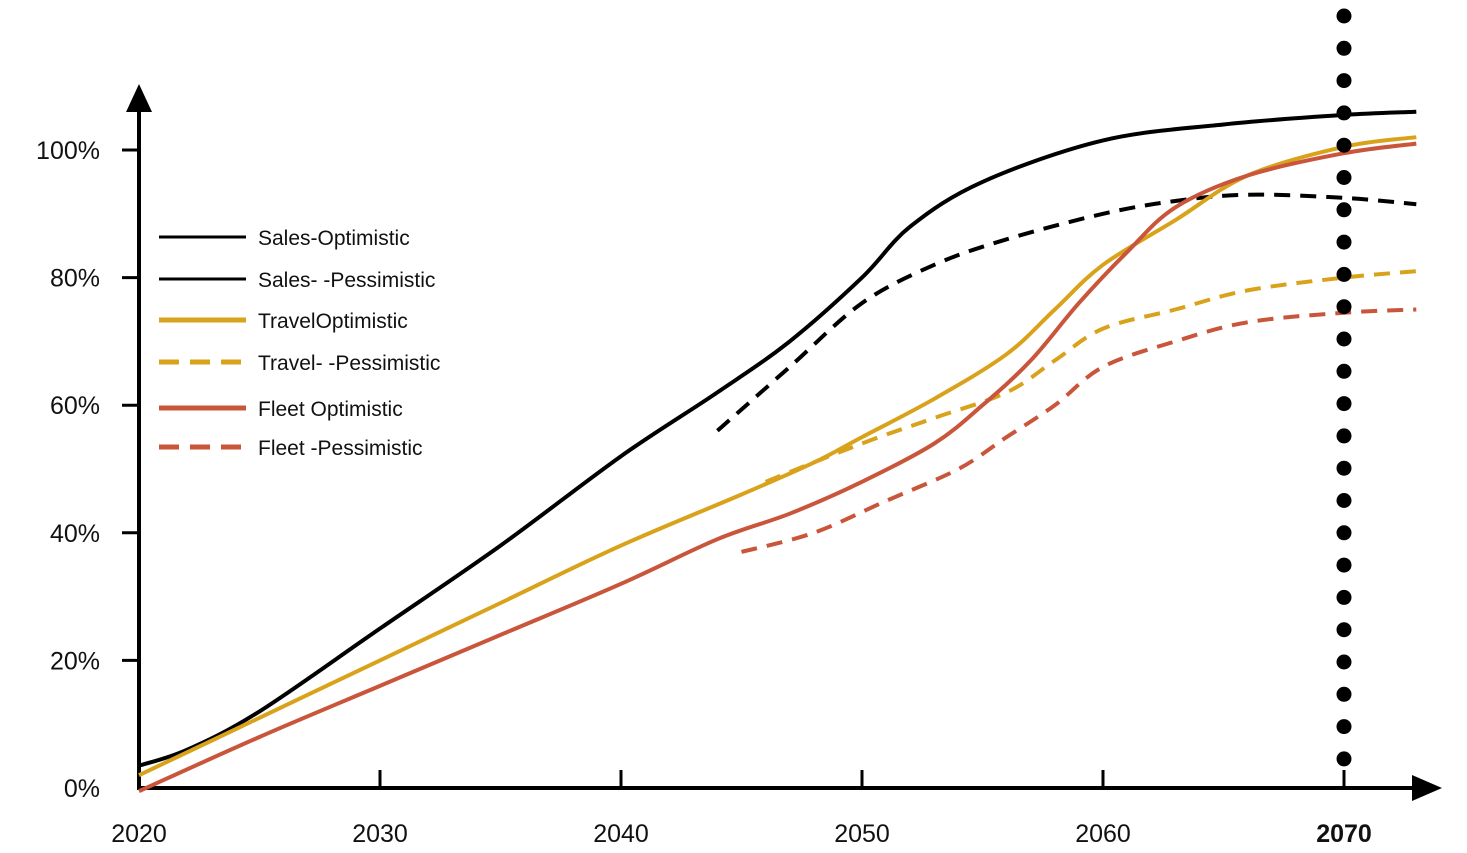  What do you see at coordinates (1344, 387) in the screenshot?
I see `vertical-marker` at bounding box center [1344, 387].